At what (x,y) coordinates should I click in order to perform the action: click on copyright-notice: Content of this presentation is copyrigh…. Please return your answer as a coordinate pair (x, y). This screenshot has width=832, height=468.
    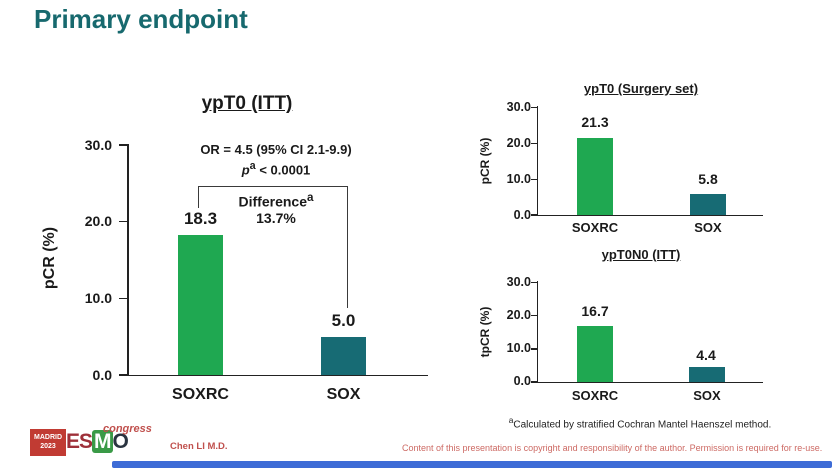
    Looking at the image, I should click on (612, 448).